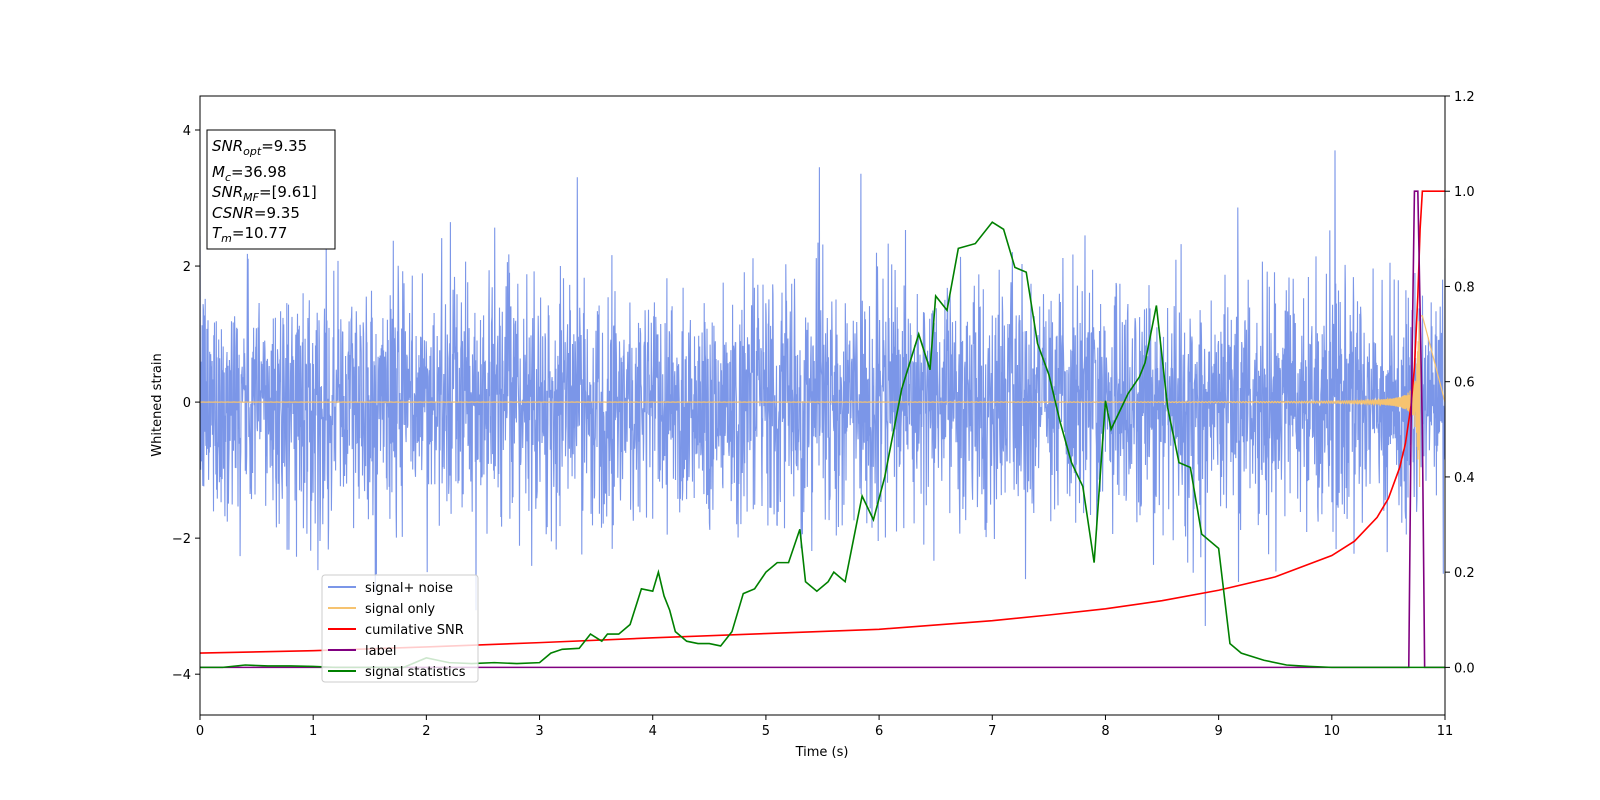  I want to click on info-box-frame, so click(271, 189).